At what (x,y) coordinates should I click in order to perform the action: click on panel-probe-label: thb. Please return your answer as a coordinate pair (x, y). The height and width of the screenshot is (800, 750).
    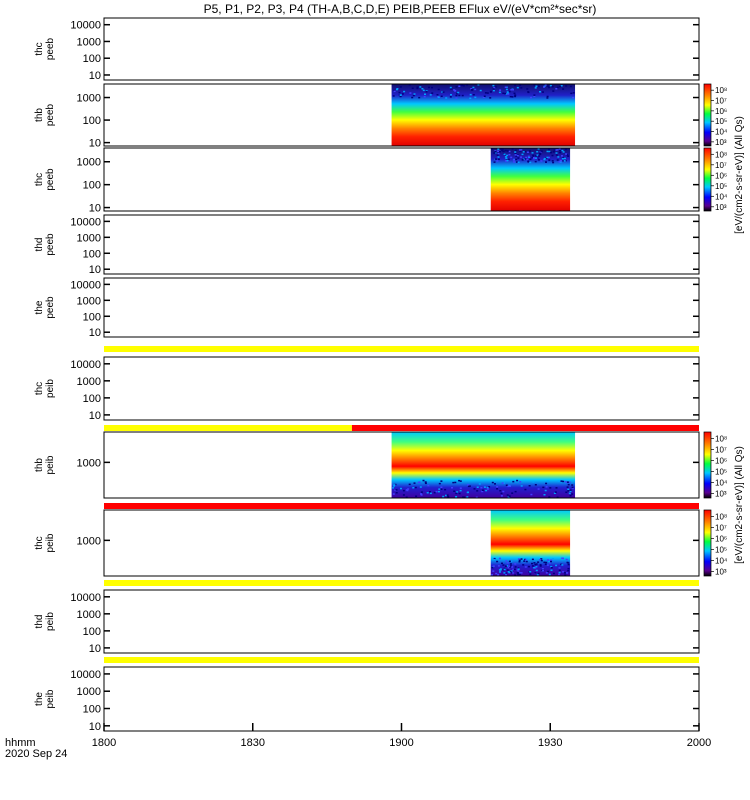
    Looking at the image, I should click on (39, 115).